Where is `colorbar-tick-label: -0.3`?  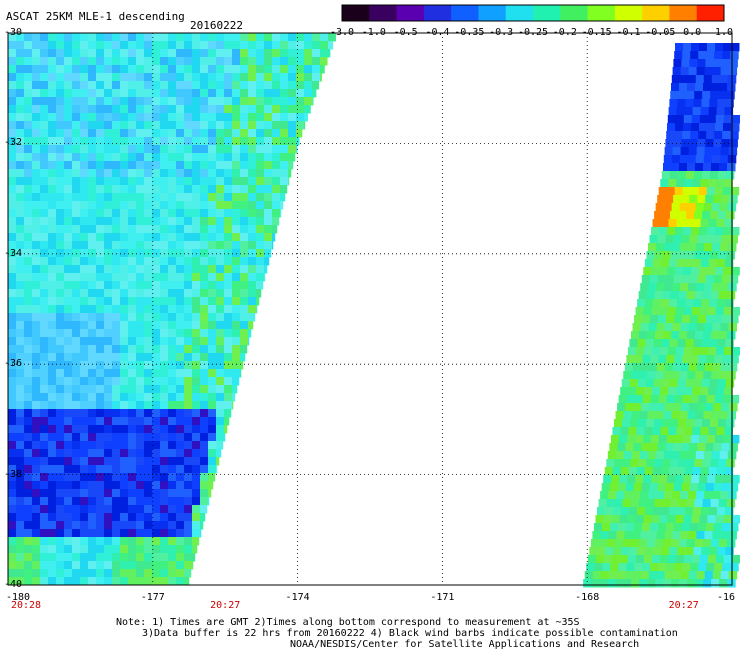
colorbar-tick-label: -0.3 is located at coordinates (501, 32).